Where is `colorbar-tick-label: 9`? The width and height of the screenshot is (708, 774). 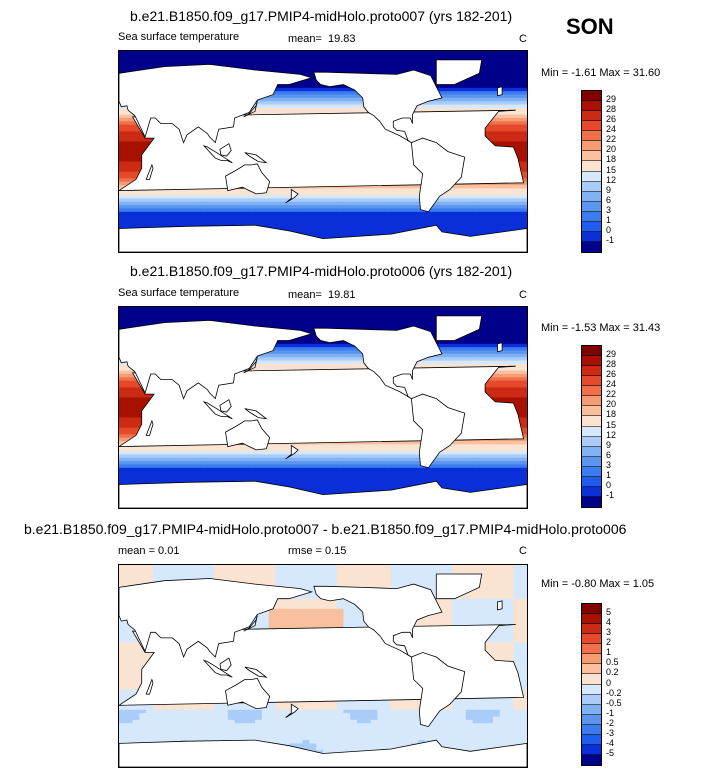 colorbar-tick-label: 9 is located at coordinates (609, 189).